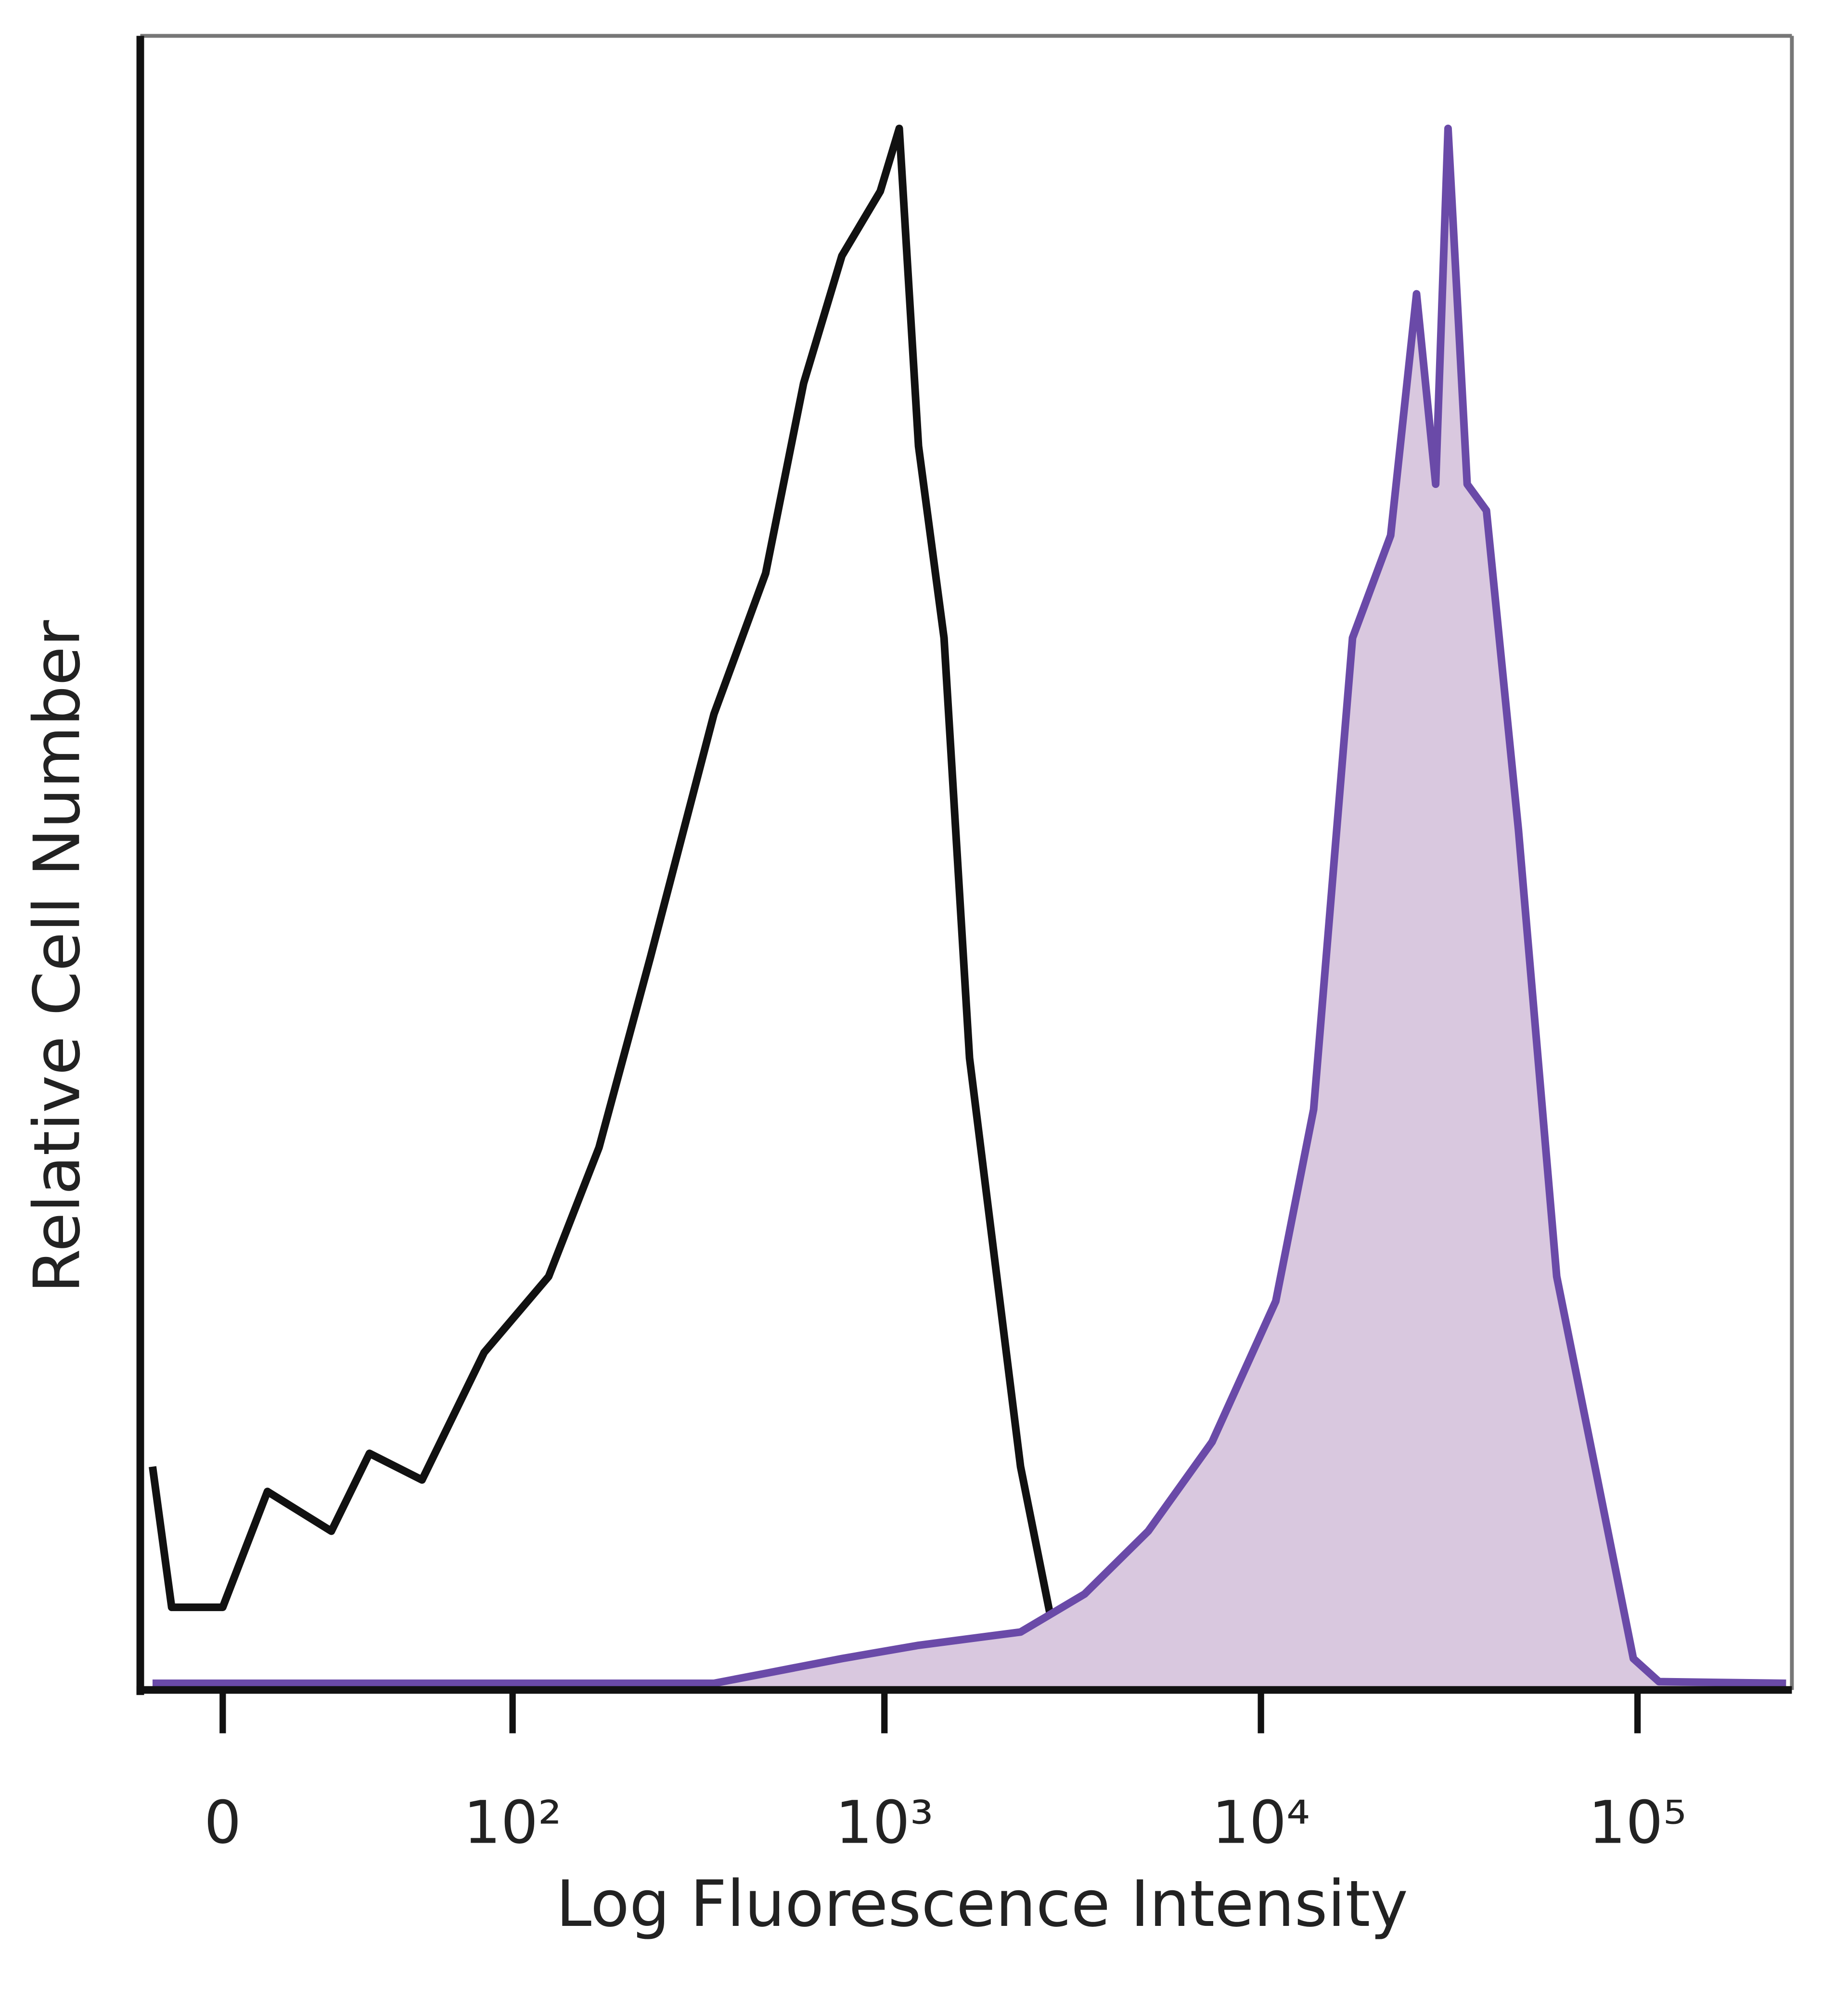 Image resolution: width=1848 pixels, height=2000 pixels. What do you see at coordinates (982, 1904) in the screenshot?
I see `x-axis-label: Log Fluorescence Intensity` at bounding box center [982, 1904].